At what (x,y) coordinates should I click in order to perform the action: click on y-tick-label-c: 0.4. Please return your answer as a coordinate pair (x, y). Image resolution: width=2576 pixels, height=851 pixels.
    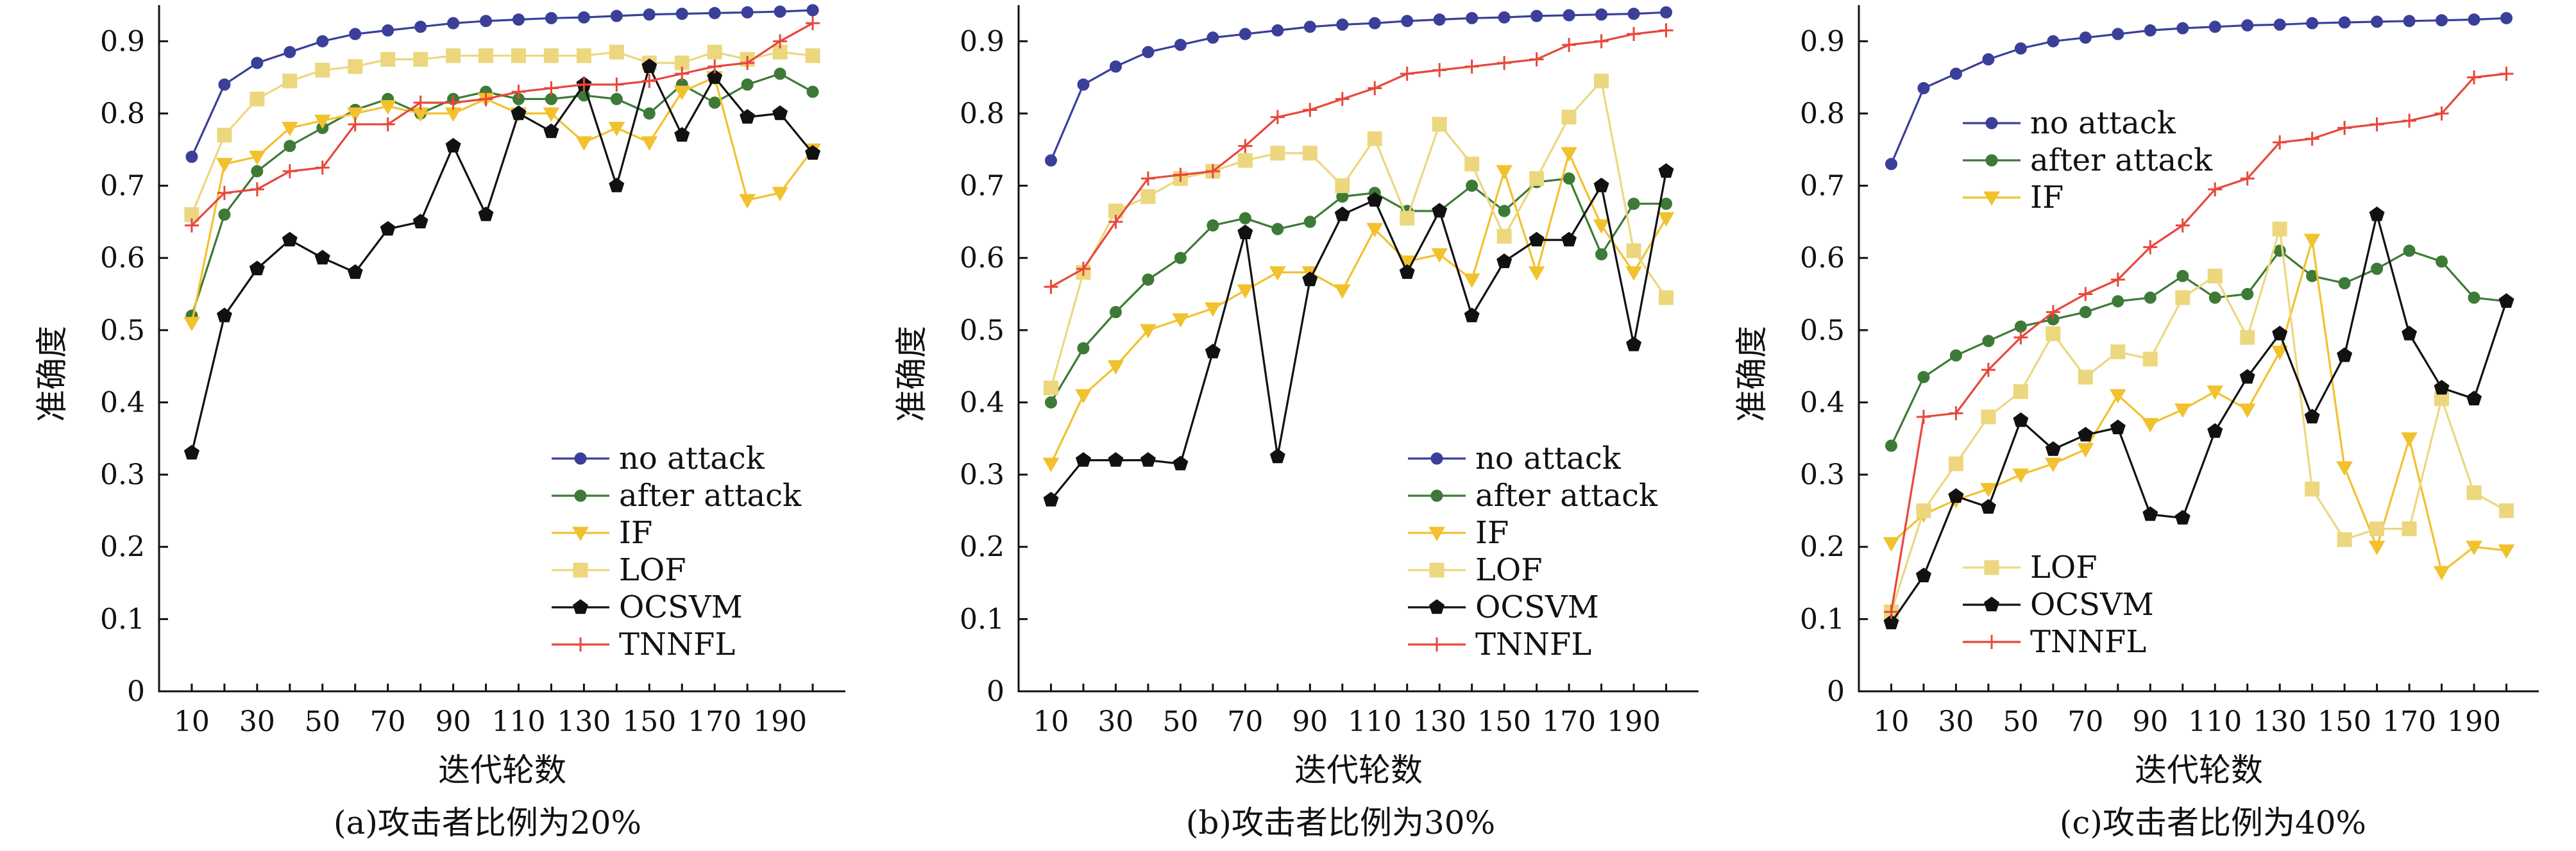
    Looking at the image, I should click on (1822, 402).